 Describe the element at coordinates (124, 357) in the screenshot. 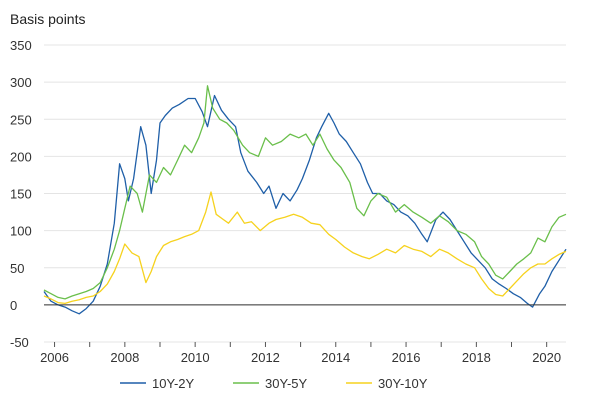

I see `x-tick-label: 2008` at that location.